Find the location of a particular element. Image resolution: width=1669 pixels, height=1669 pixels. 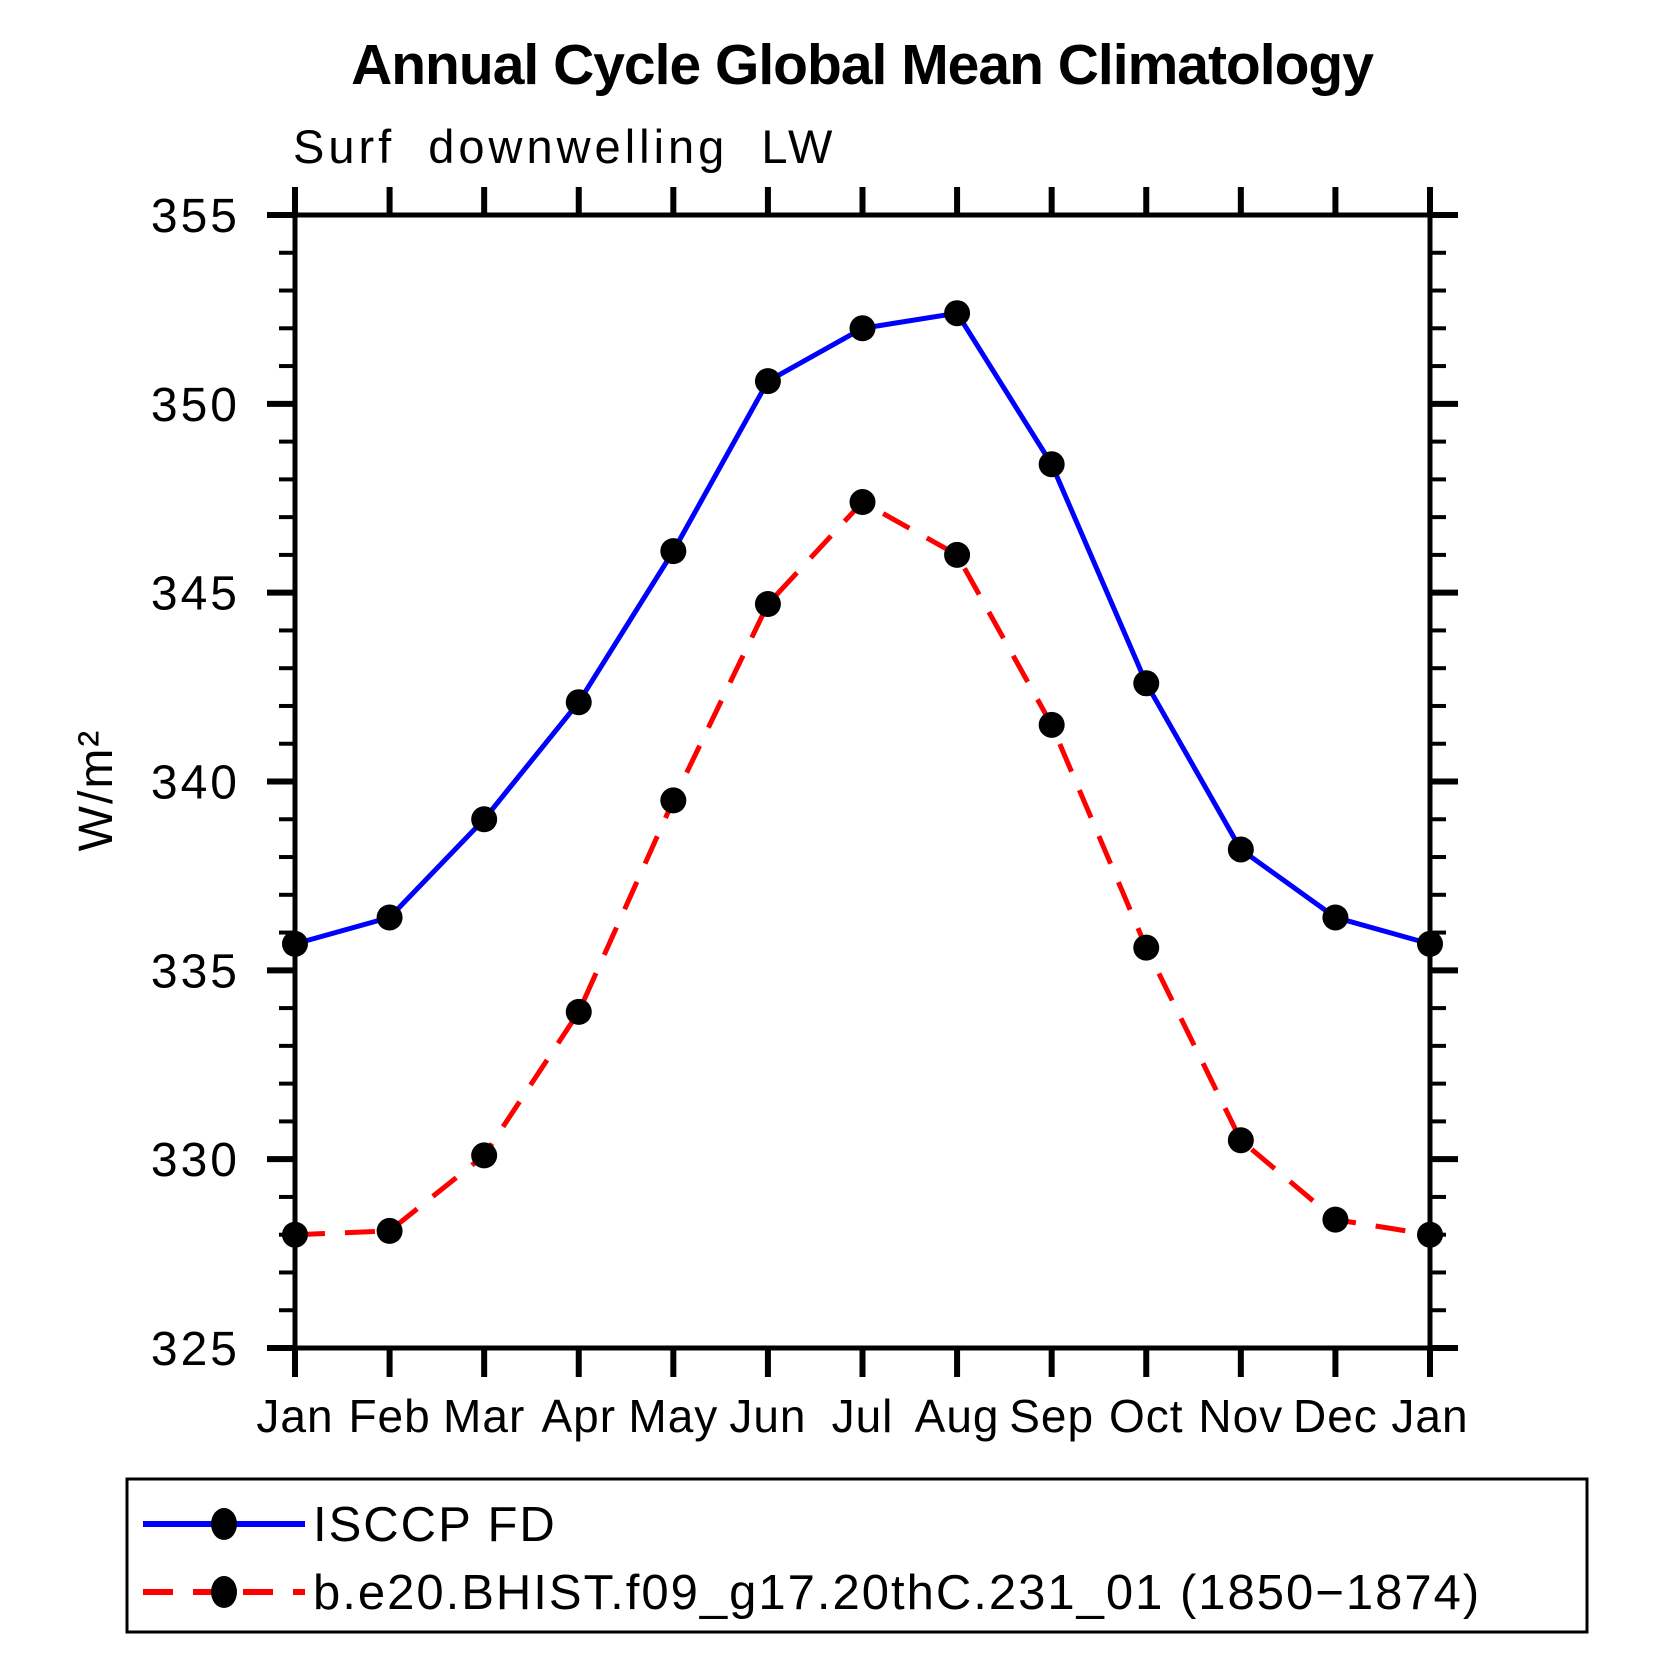

y-tick-label: 325 is located at coordinates (195, 1349).